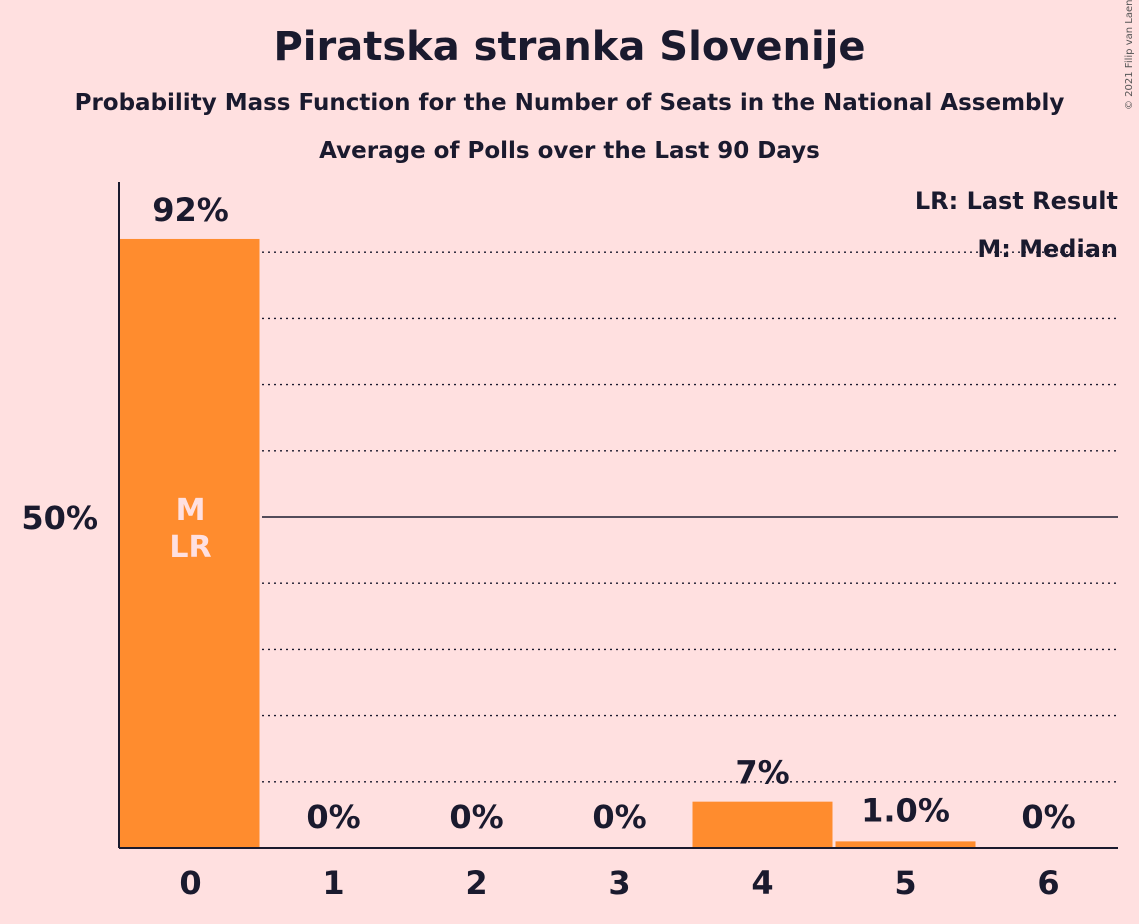 The image size is (1139, 924). I want to click on x-tick-label: 0, so click(190, 883).